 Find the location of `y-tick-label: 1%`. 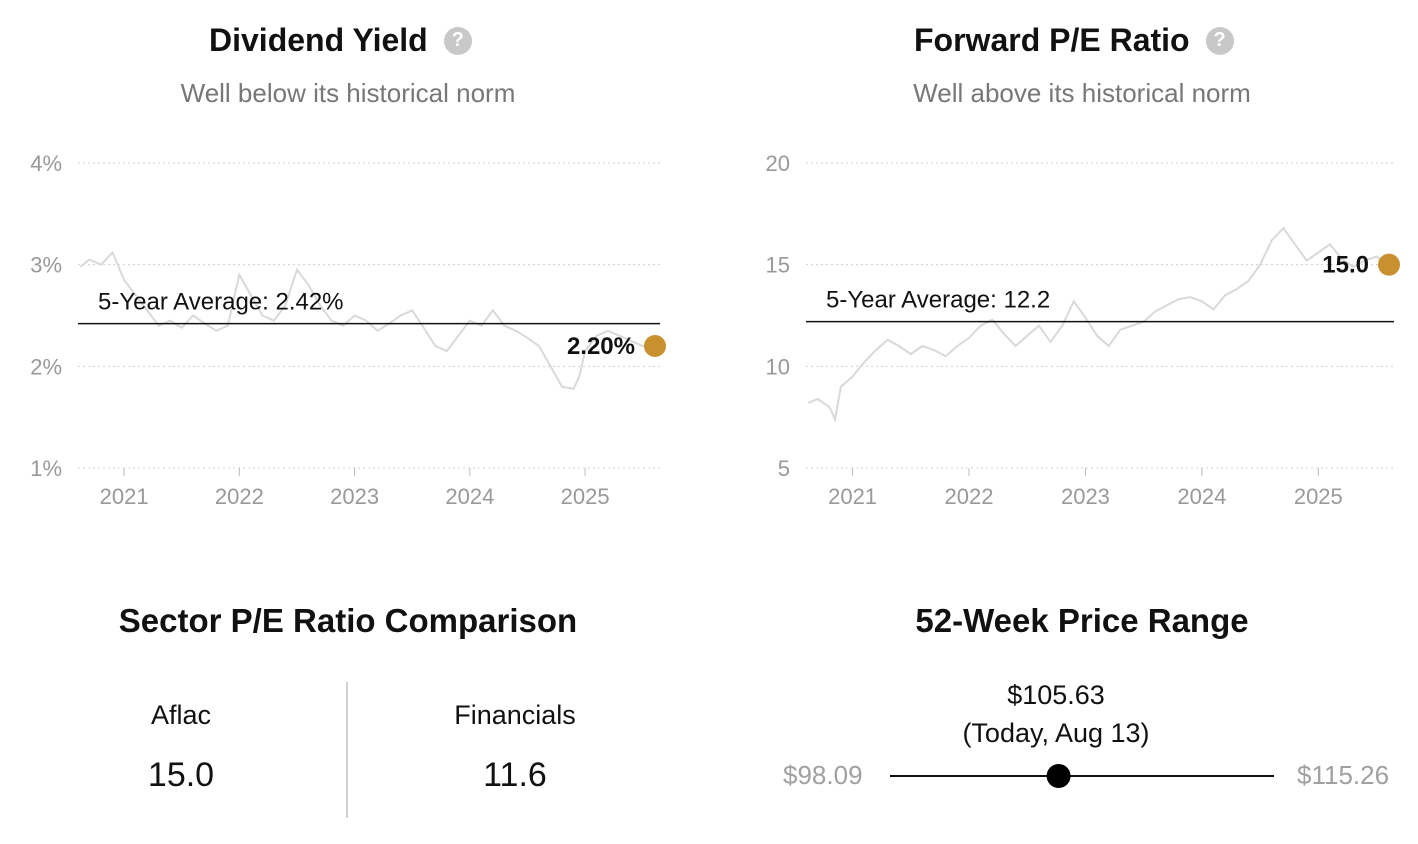

y-tick-label: 1% is located at coordinates (46, 468).